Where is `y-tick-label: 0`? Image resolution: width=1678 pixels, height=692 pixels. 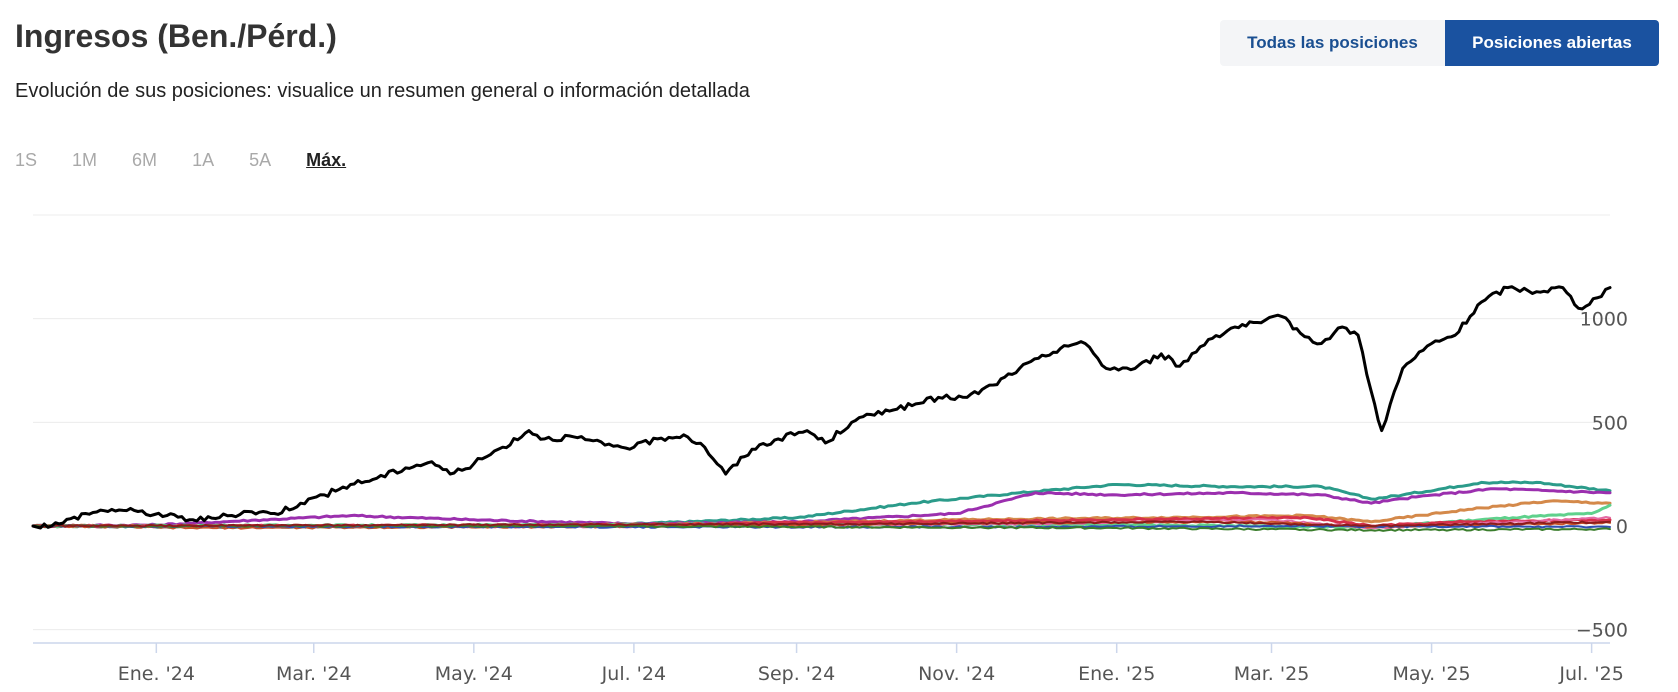
y-tick-label: 0 is located at coordinates (1622, 527).